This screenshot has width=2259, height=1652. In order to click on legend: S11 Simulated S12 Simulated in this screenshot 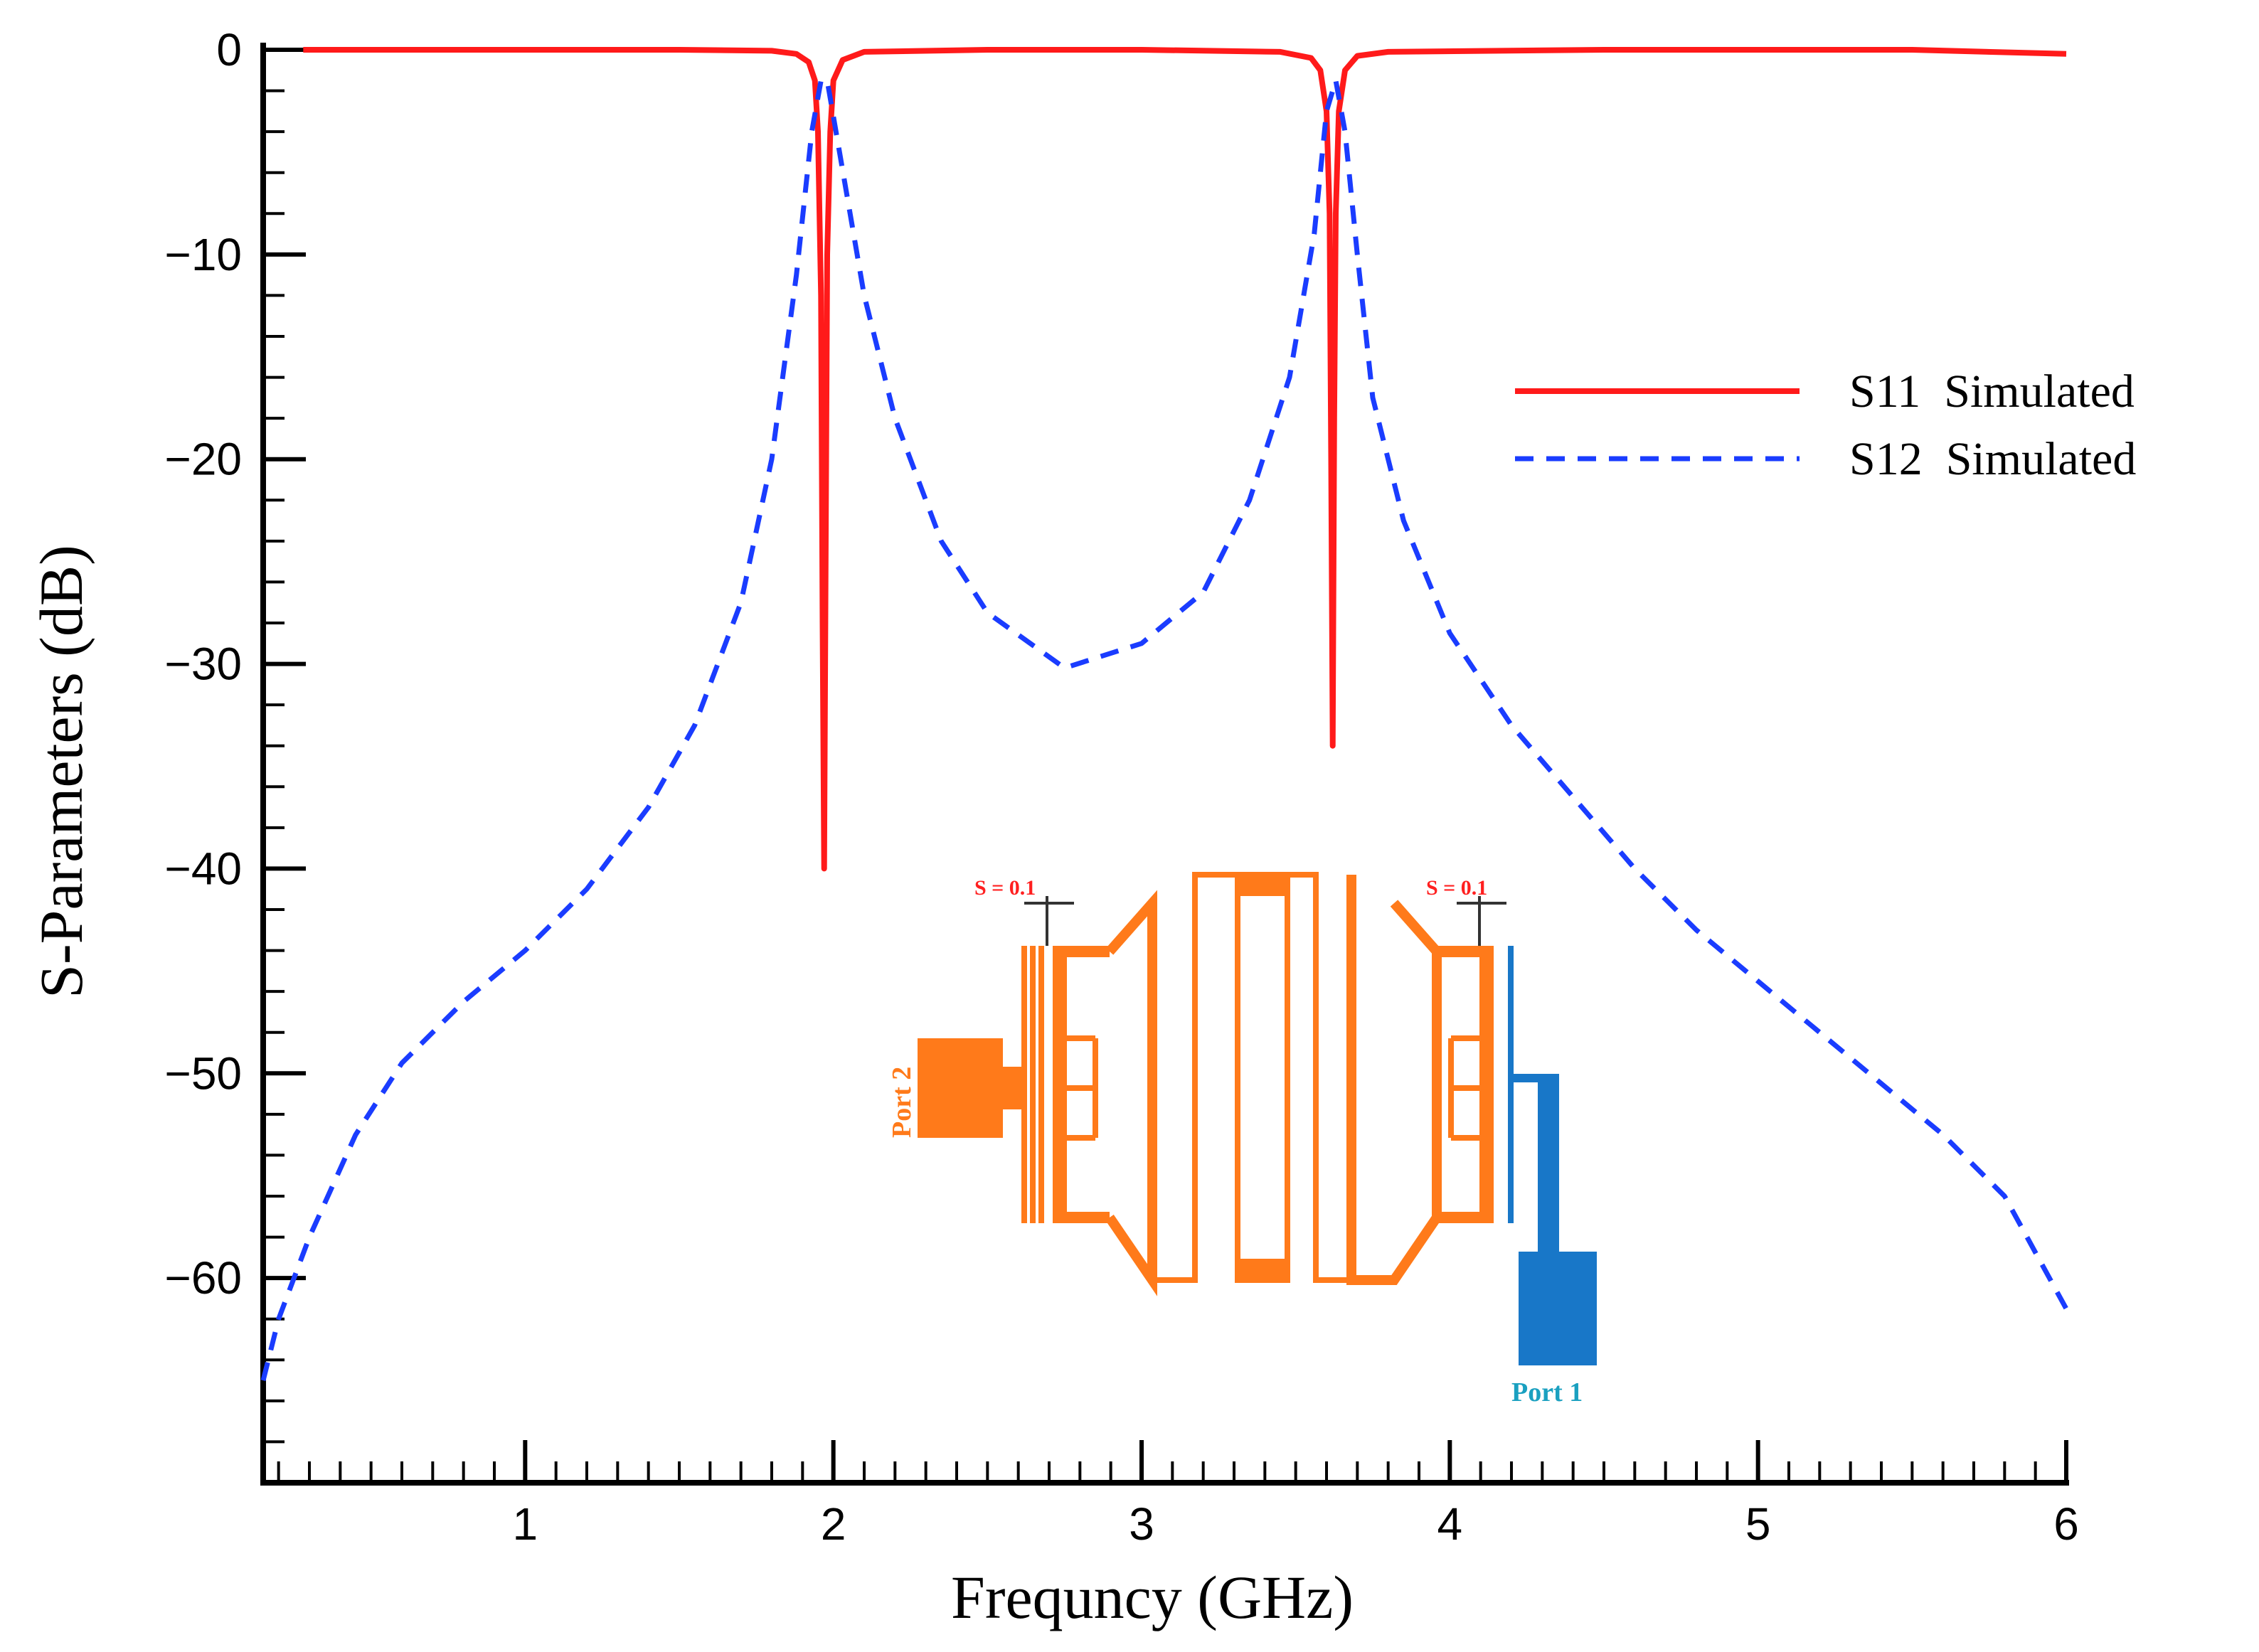, I will do `click(1825, 425)`.